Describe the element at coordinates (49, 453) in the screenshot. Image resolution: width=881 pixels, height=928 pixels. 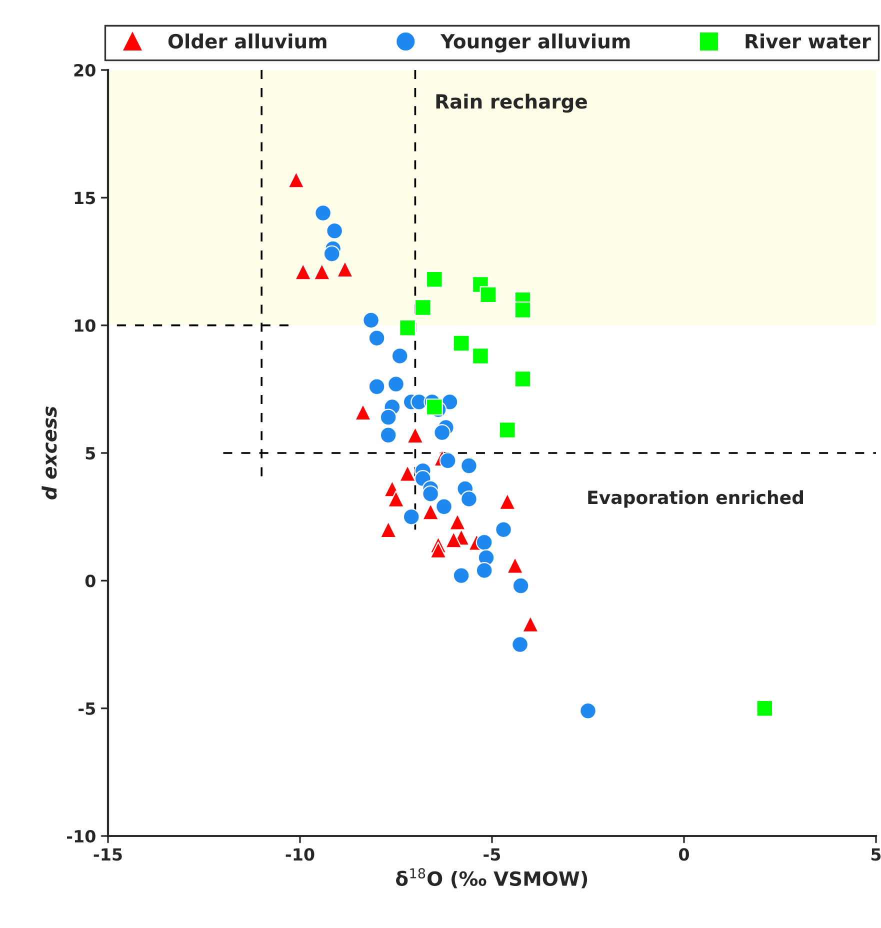
I see `y-axis-title: d excess` at that location.